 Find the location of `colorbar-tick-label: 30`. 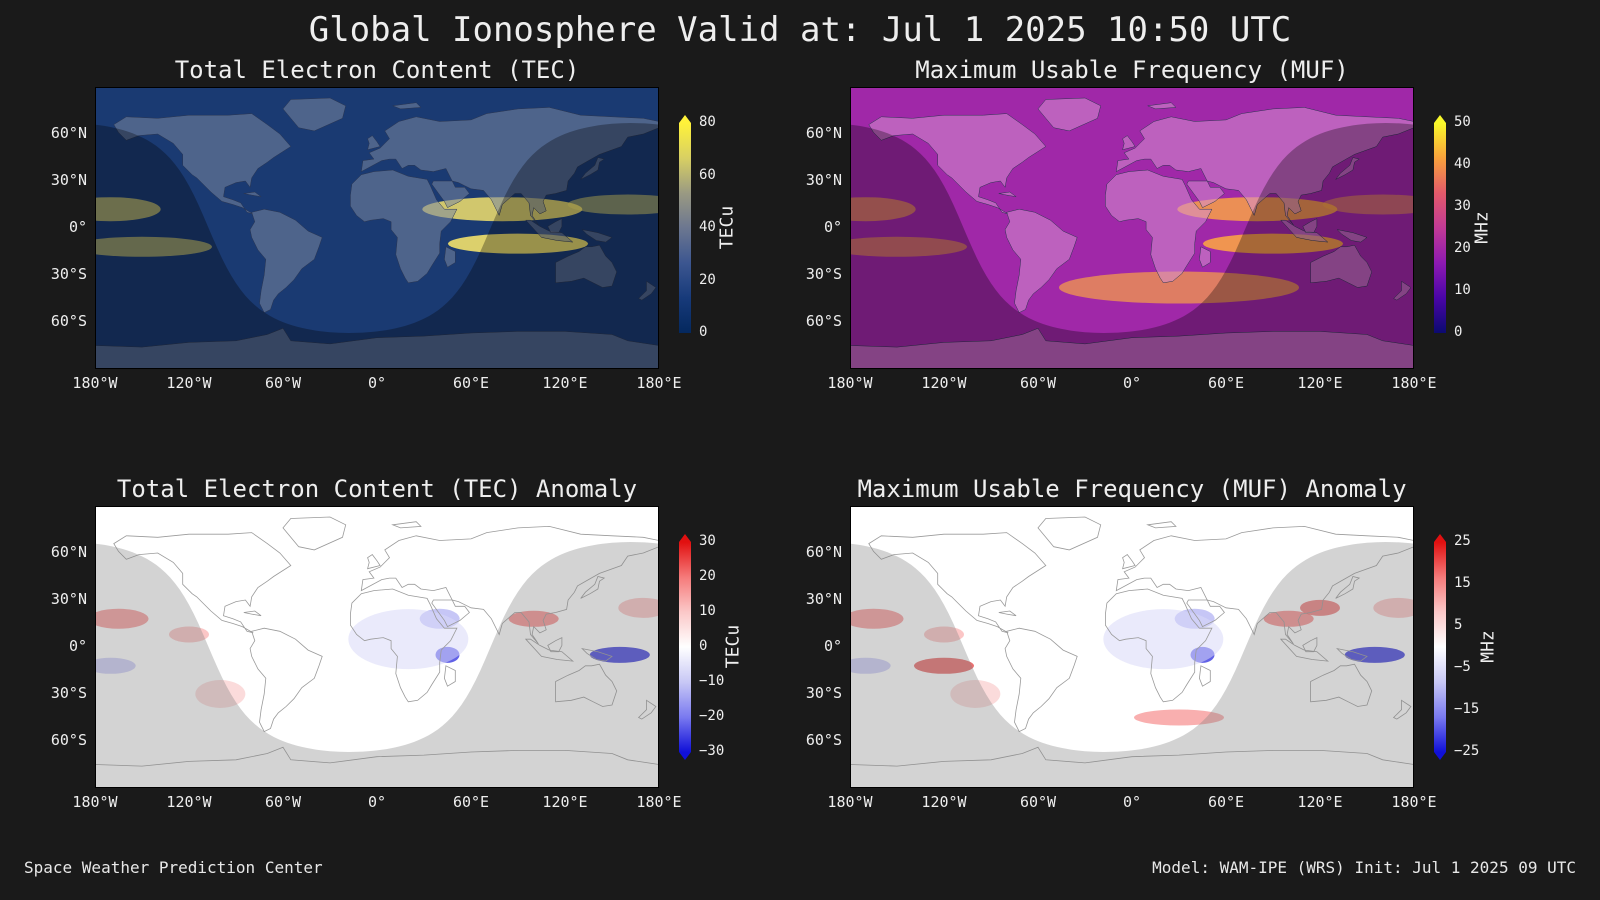

colorbar-tick-label: 30 is located at coordinates (1462, 206).